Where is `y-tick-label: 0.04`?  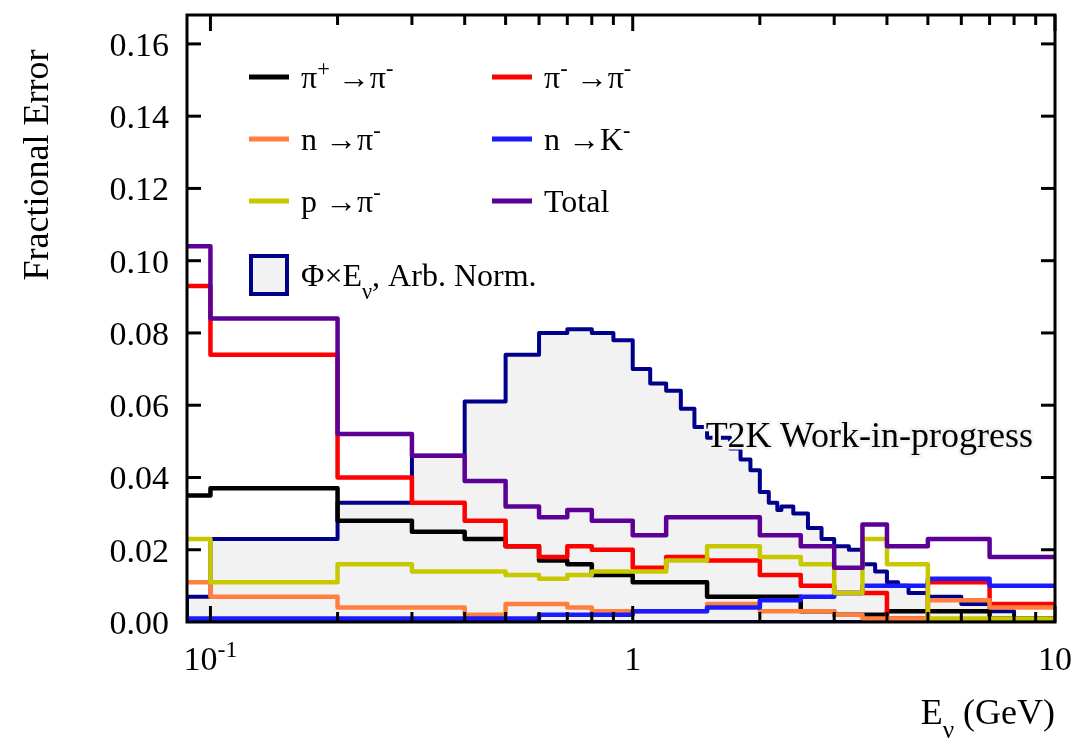 y-tick-label: 0.04 is located at coordinates (139, 478).